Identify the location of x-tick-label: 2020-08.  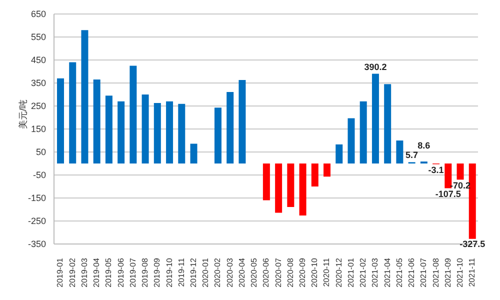
(290, 272).